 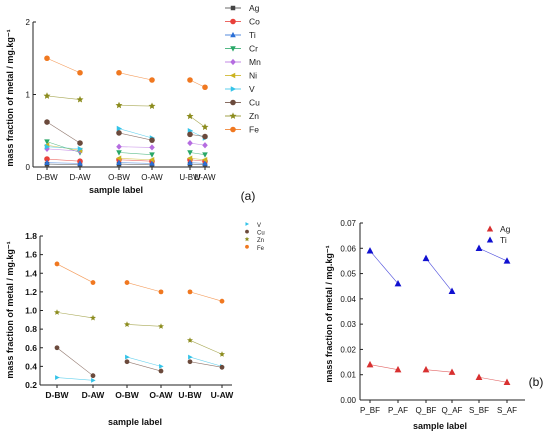 What do you see at coordinates (261, 249) in the screenshot?
I see `legend-label: Fe` at bounding box center [261, 249].